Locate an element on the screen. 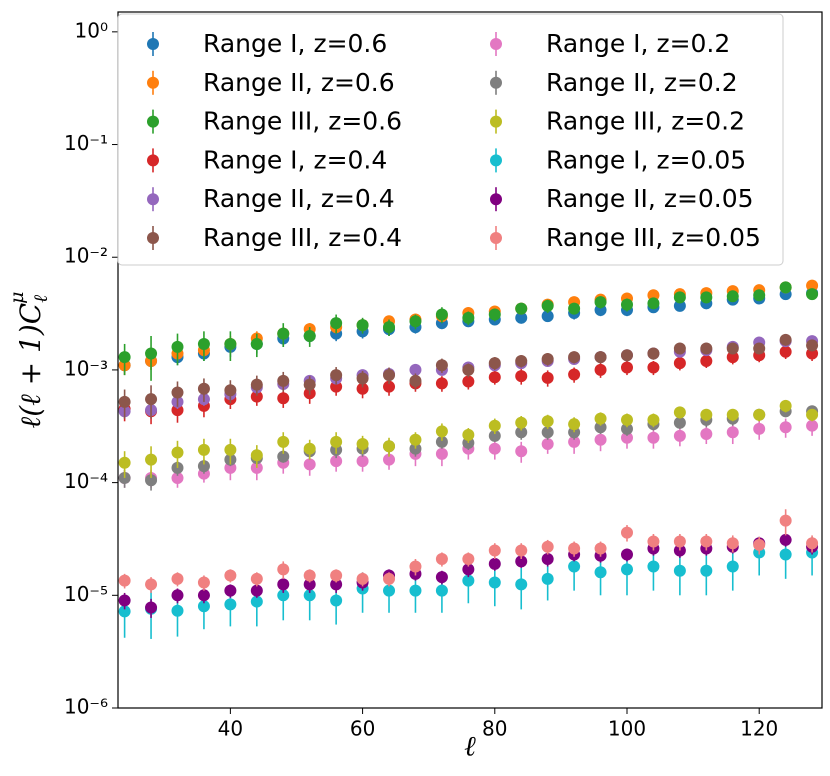 The image size is (830, 776). y-tick-label: 10⁻⁶ is located at coordinates (86, 707).